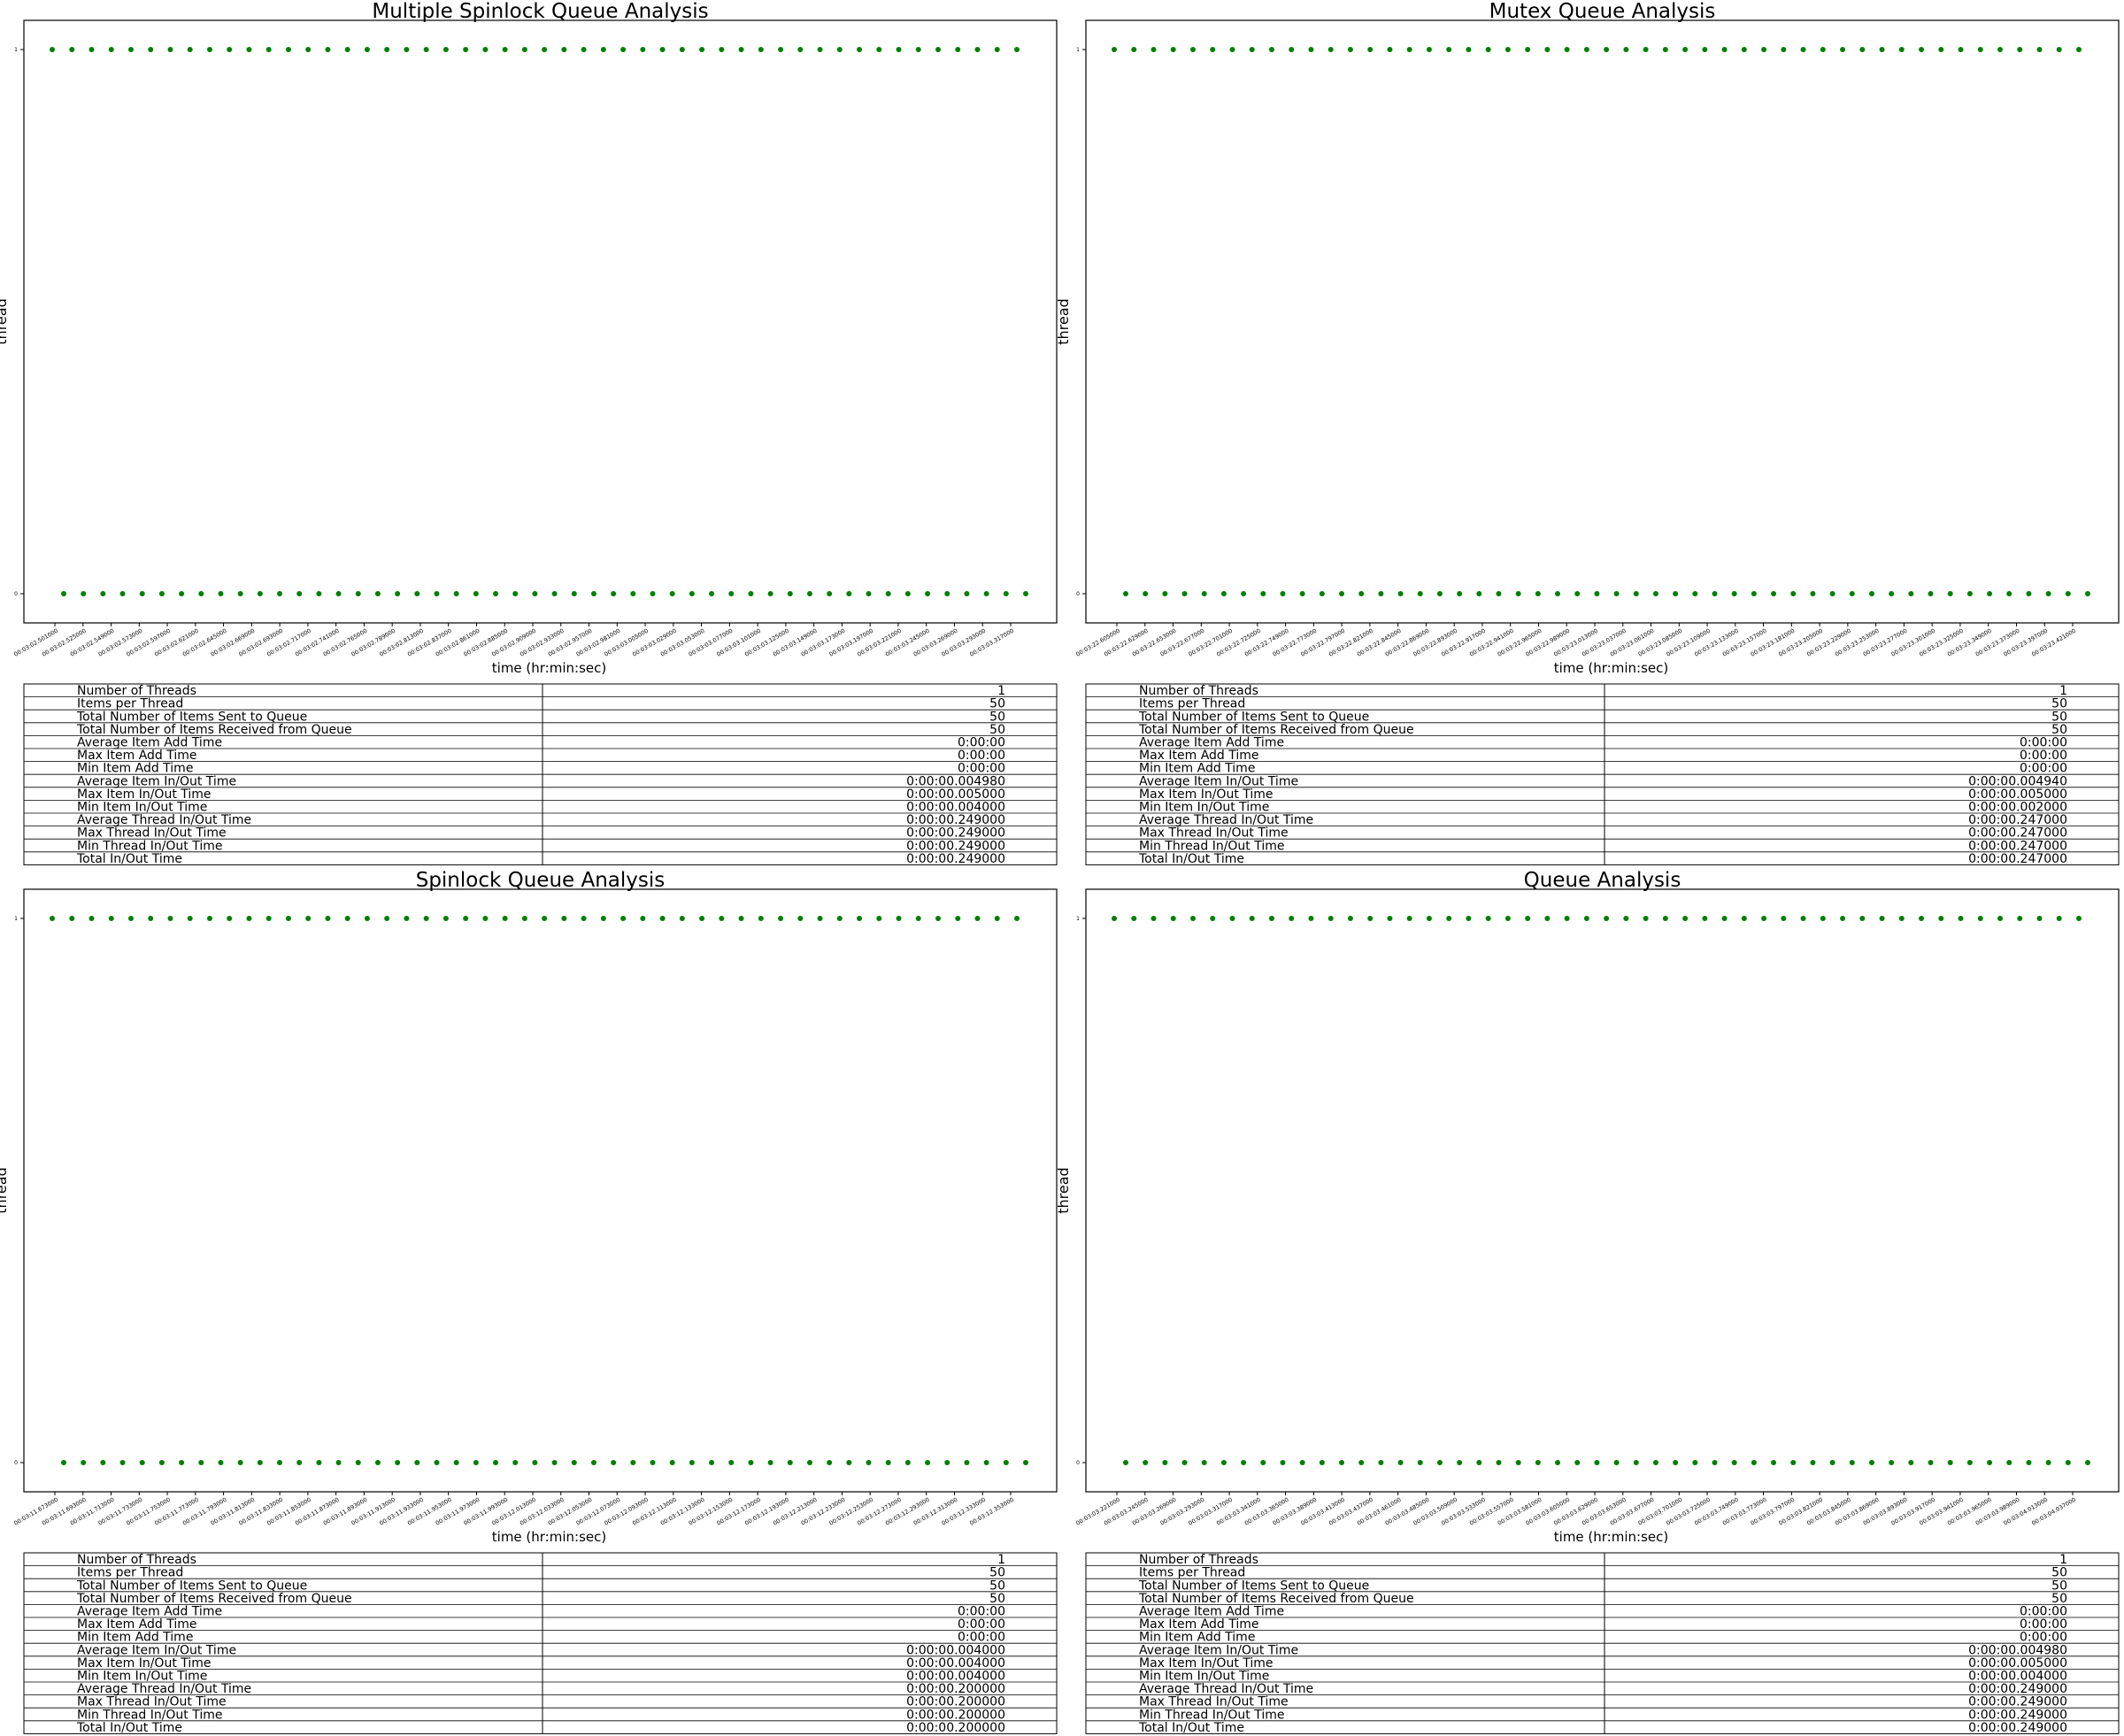  Describe the element at coordinates (549, 1537) in the screenshot. I see `x-axis-label: time (hr:min:sec)` at that location.